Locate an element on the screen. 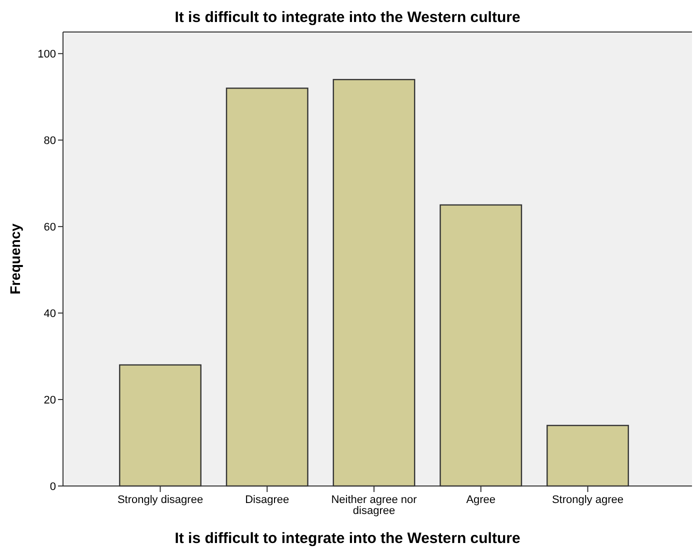  y-tick-label: 60 is located at coordinates (50, 227).